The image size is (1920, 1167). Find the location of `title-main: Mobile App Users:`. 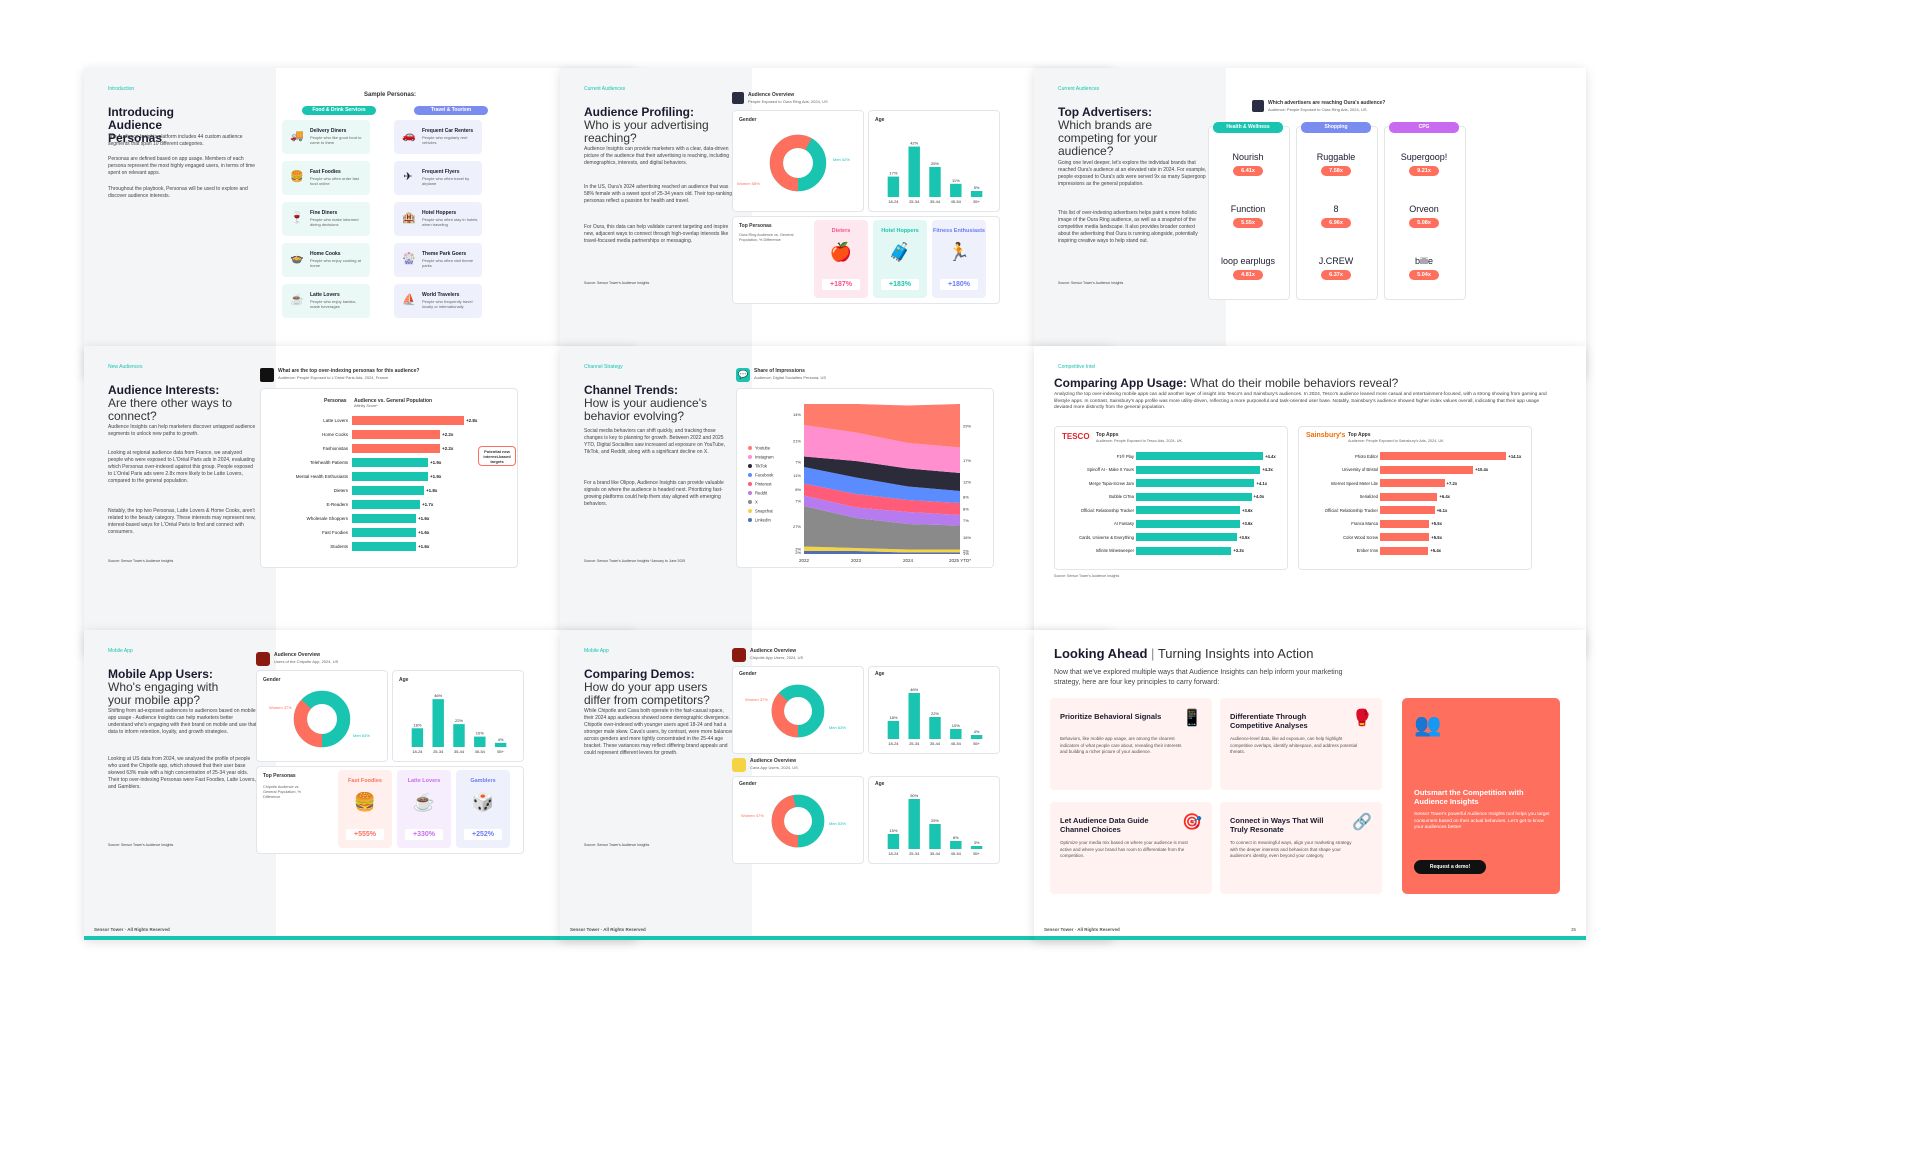

title-main: Mobile App Users: is located at coordinates (160, 674).